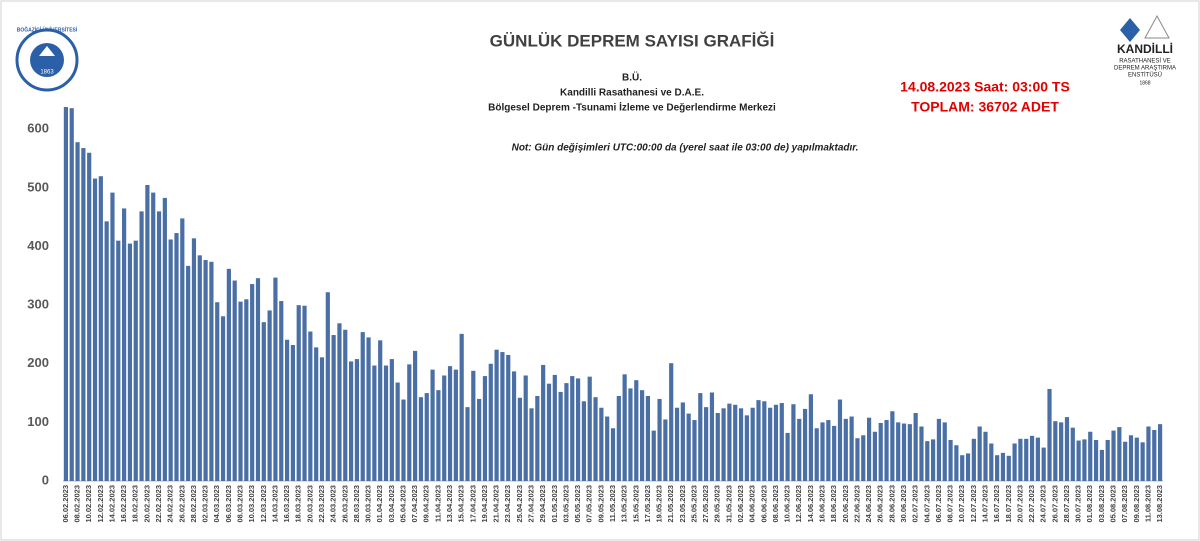 The height and width of the screenshot is (541, 1200). What do you see at coordinates (1145, 69) in the screenshot?
I see `logo-text: DEPREM ARAŞTIRMA` at bounding box center [1145, 69].